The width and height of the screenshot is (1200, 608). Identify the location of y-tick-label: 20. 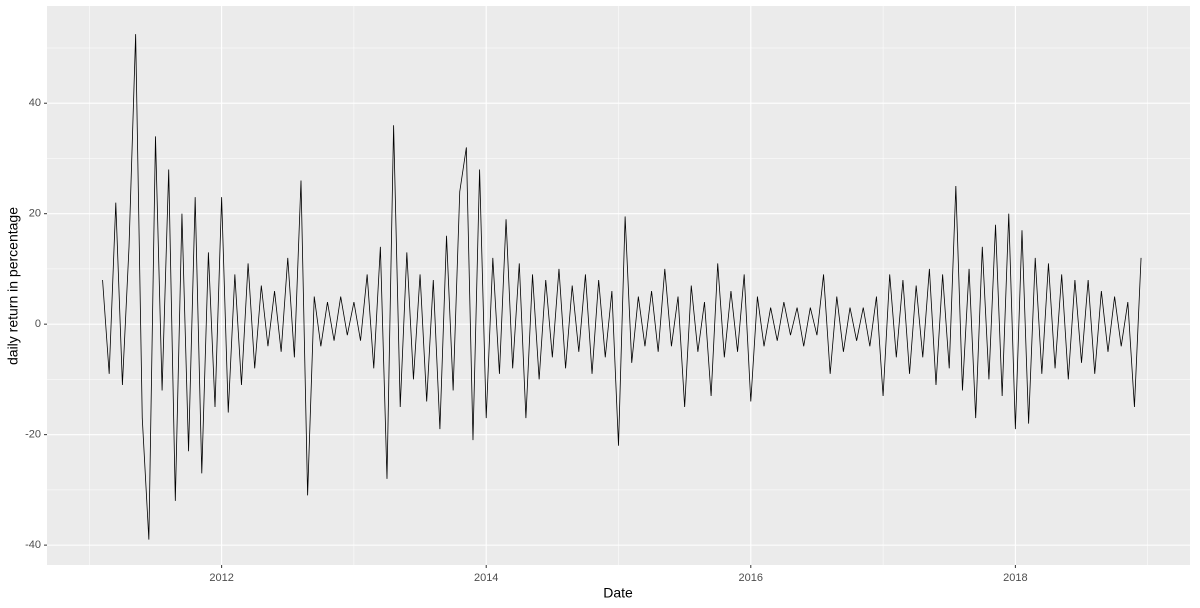
(35, 214).